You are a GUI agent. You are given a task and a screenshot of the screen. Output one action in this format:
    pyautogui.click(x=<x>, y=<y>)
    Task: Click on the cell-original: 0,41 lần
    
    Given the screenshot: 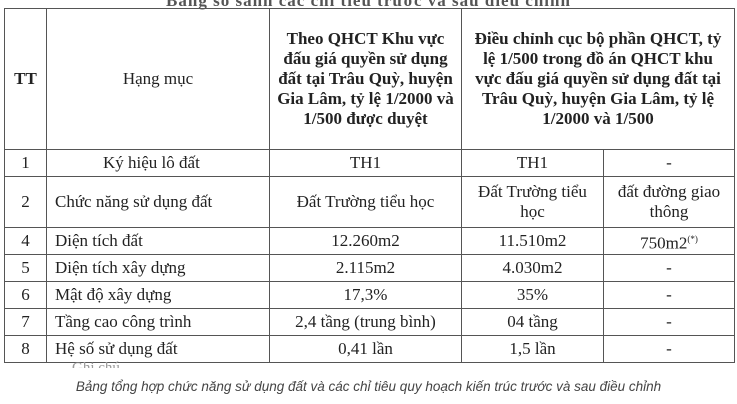 What is the action you would take?
    pyautogui.click(x=365, y=349)
    